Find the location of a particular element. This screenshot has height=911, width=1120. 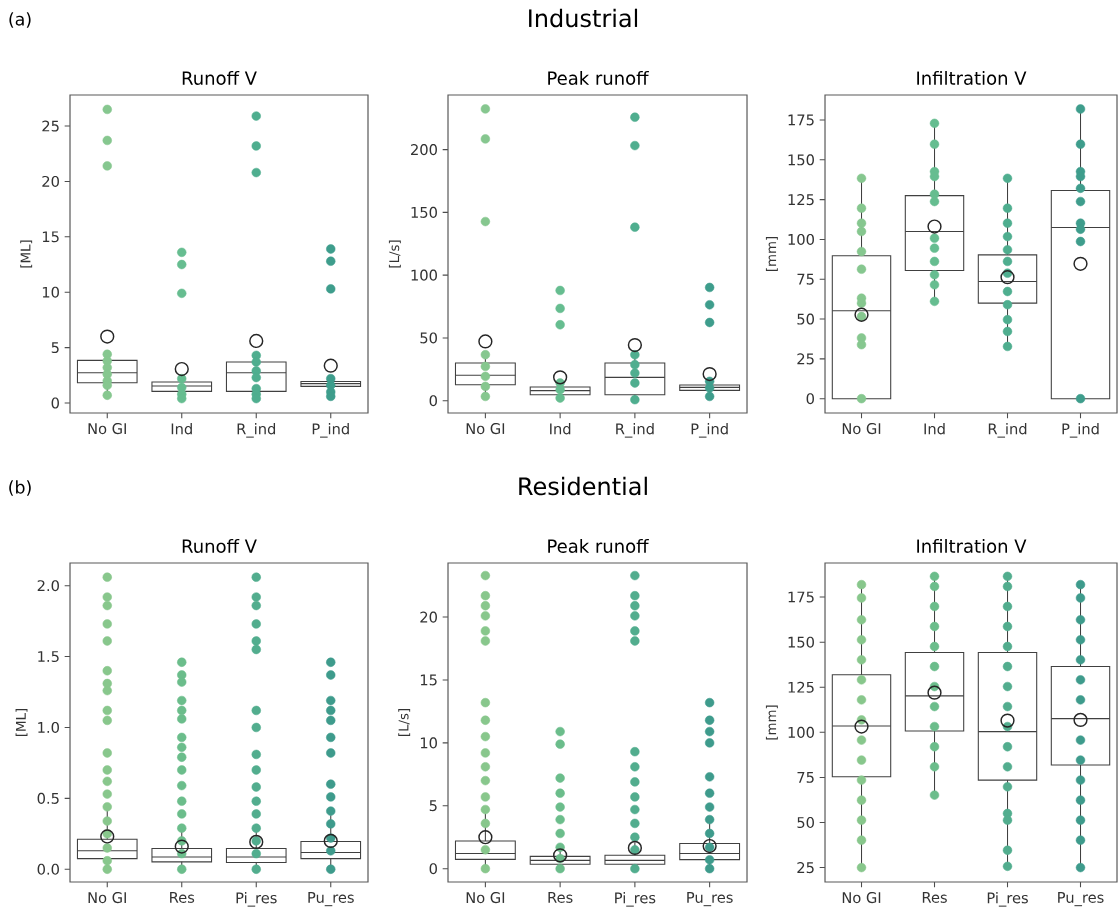

text: (b) is located at coordinates (20, 488).